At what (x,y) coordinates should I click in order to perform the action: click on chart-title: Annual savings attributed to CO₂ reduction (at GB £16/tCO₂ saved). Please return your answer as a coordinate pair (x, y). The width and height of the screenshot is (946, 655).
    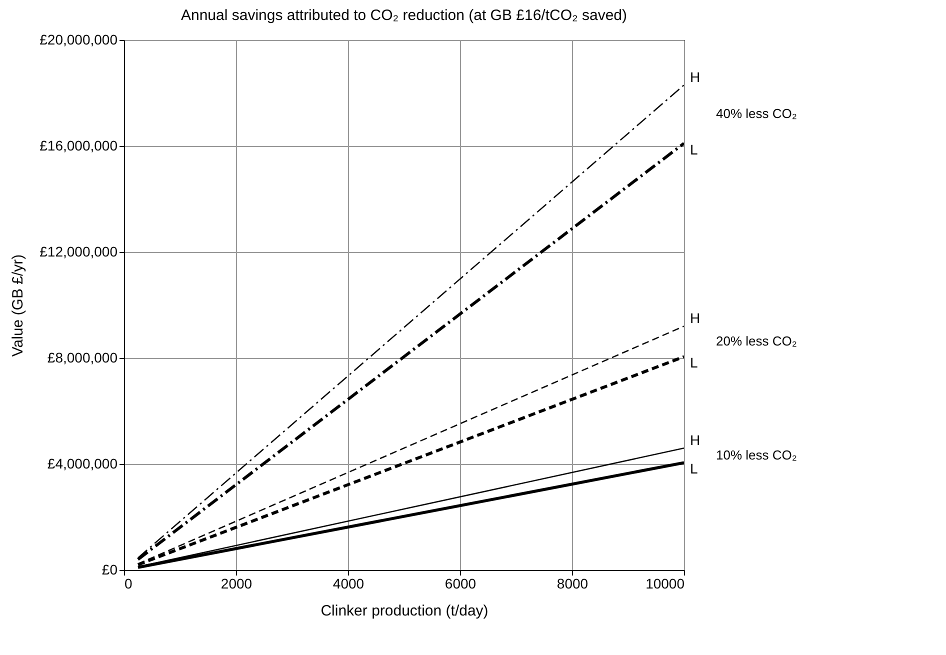
    Looking at the image, I should click on (404, 15).